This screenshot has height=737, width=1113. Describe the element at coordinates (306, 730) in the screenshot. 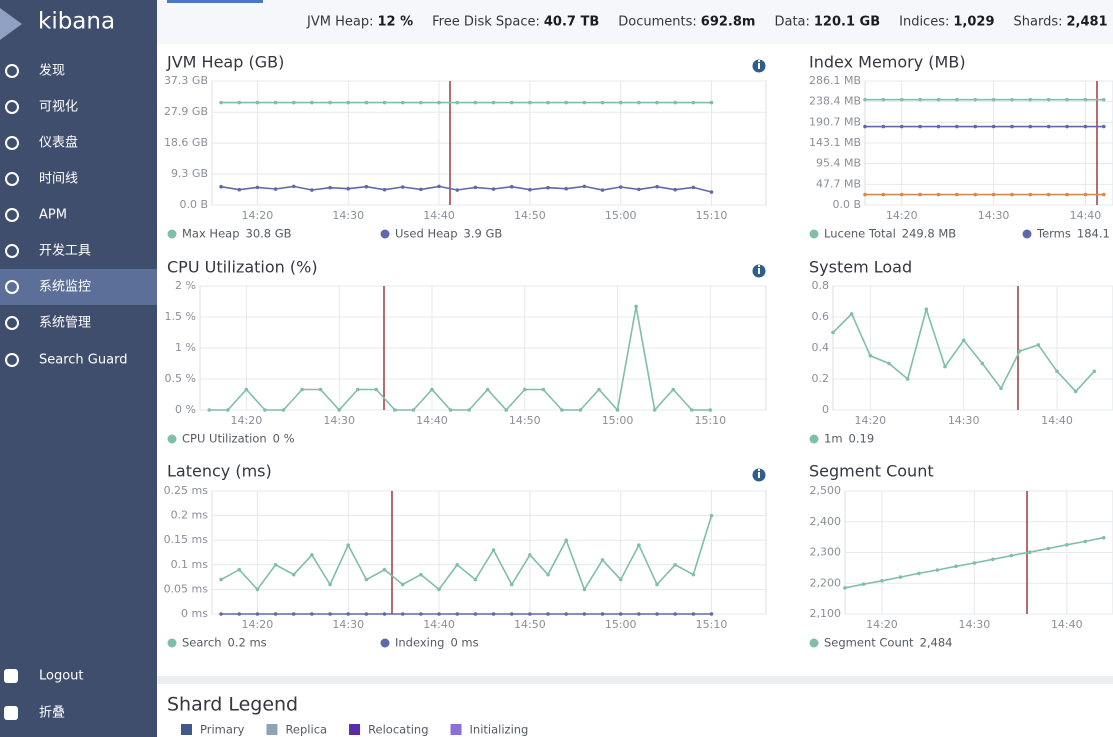

I see `legend-name: Replica` at that location.